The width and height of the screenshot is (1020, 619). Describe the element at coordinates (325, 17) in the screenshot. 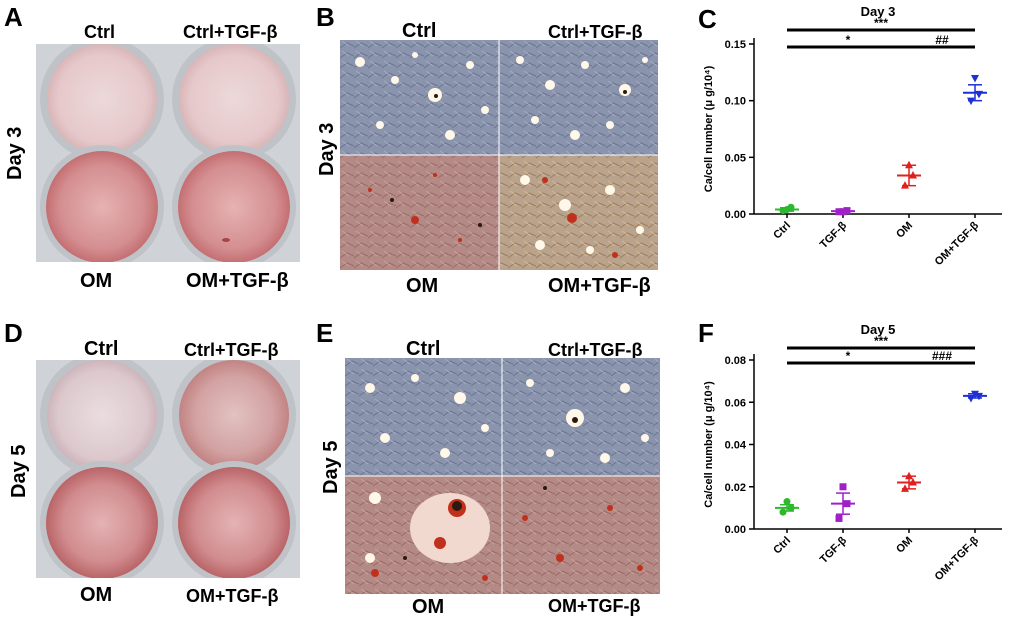

I see `panel-letter-b: B` at that location.